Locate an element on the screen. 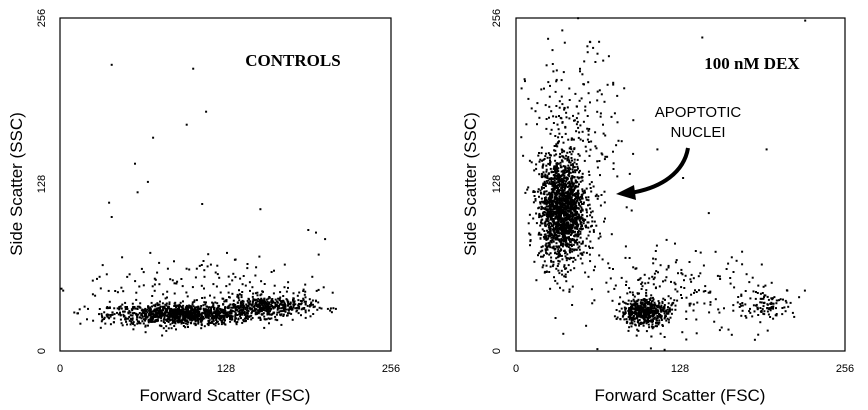 This screenshot has height=410, width=868. dex-y-tick-0: 0 is located at coordinates (497, 351).